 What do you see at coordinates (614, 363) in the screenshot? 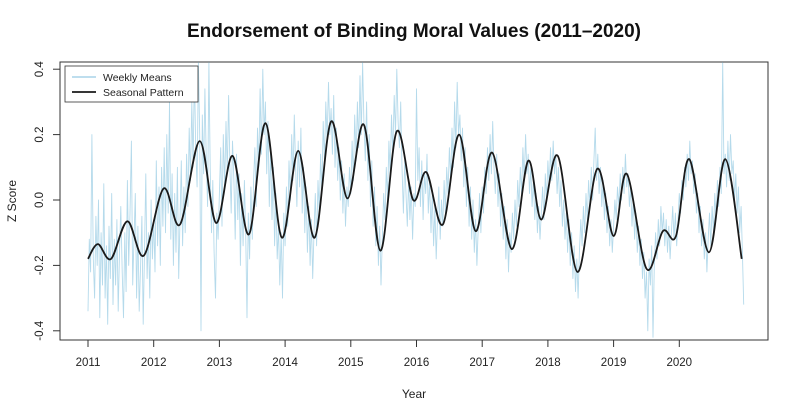
I see `x-tick-label: 2019` at bounding box center [614, 363].